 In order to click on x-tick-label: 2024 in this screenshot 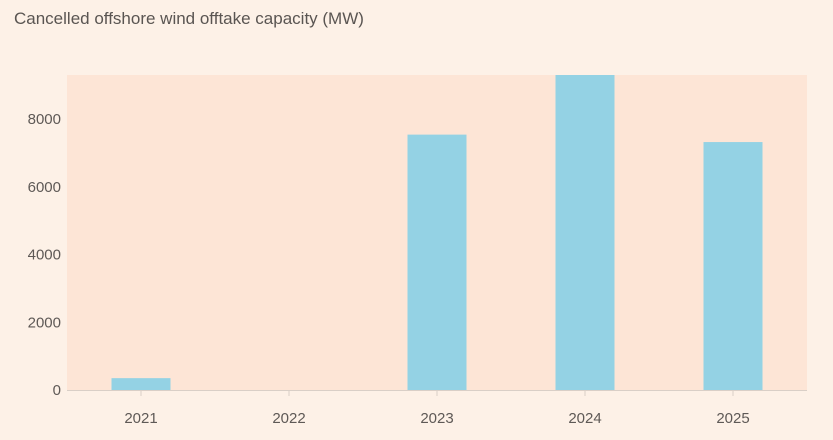, I will do `click(584, 418)`.